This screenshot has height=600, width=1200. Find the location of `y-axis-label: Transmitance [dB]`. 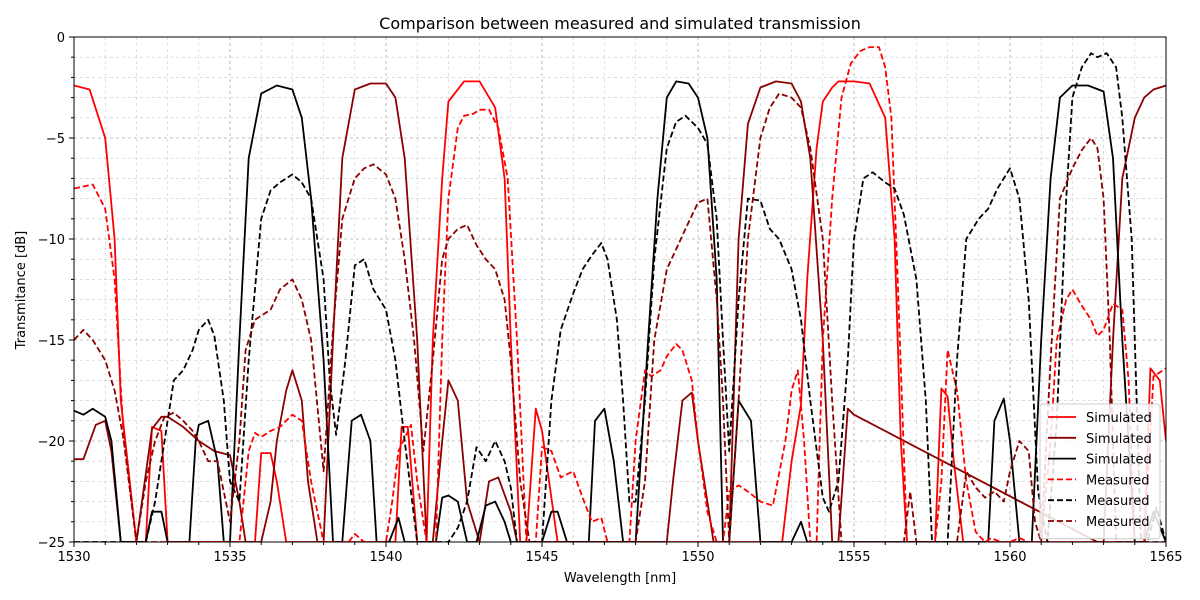

y-axis-label: Transmitance [dB] is located at coordinates (21, 291).